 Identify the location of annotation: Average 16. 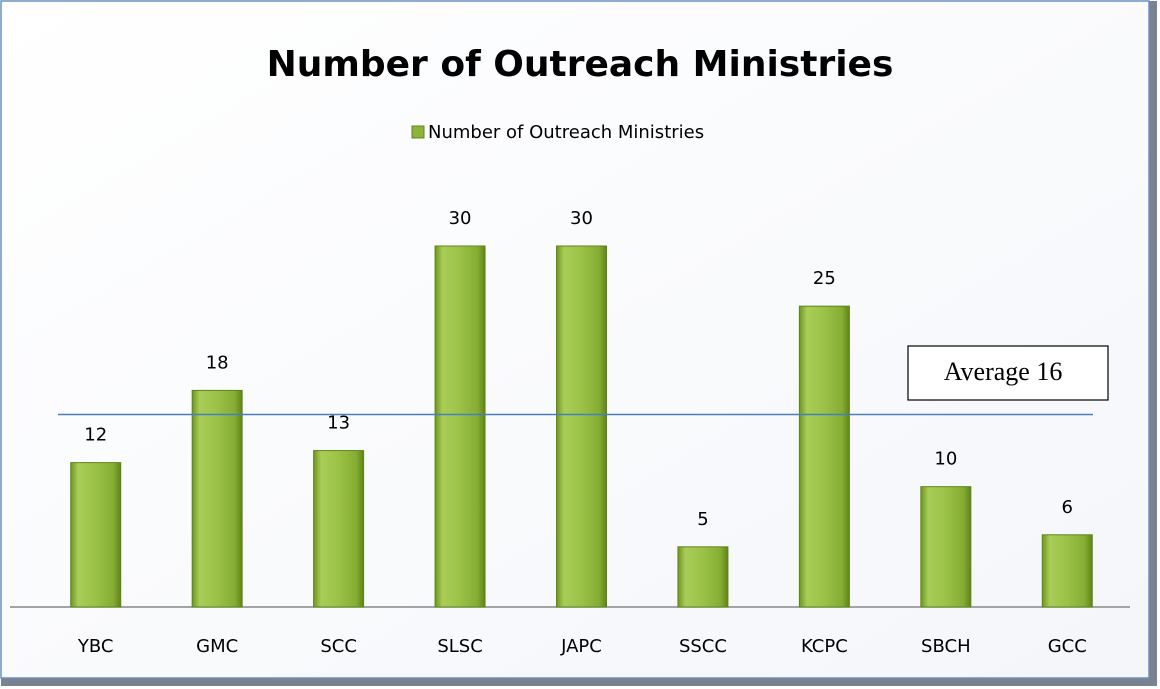
(1003, 371).